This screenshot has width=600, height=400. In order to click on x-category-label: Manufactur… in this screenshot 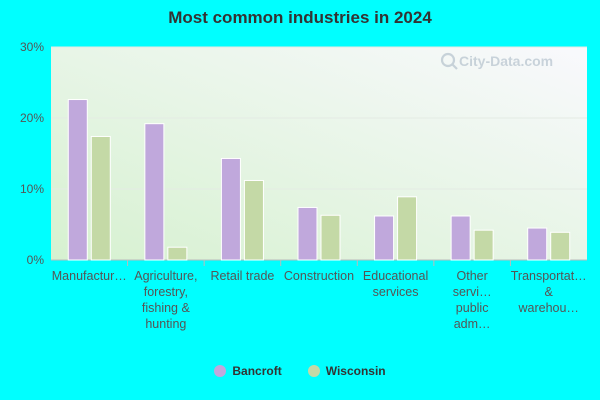, I will do `click(89, 276)`.